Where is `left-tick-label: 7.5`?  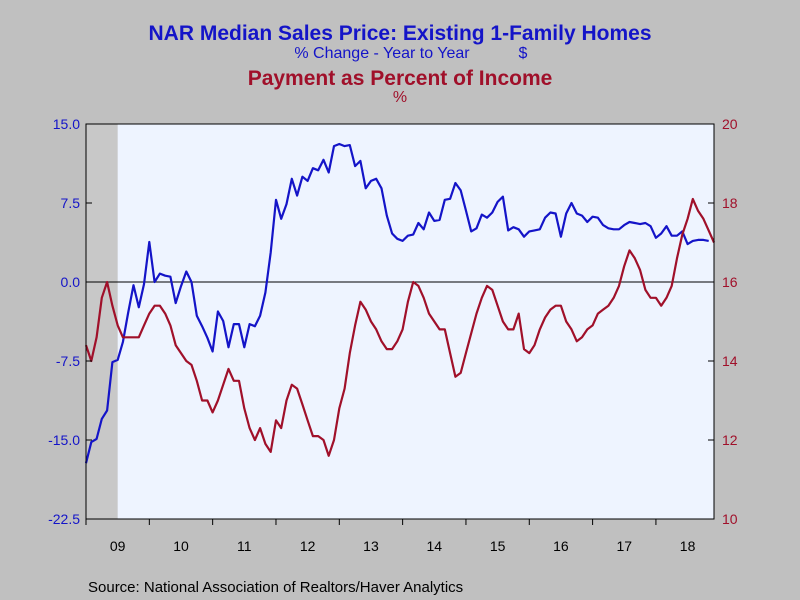 left-tick-label: 7.5 is located at coordinates (71, 203).